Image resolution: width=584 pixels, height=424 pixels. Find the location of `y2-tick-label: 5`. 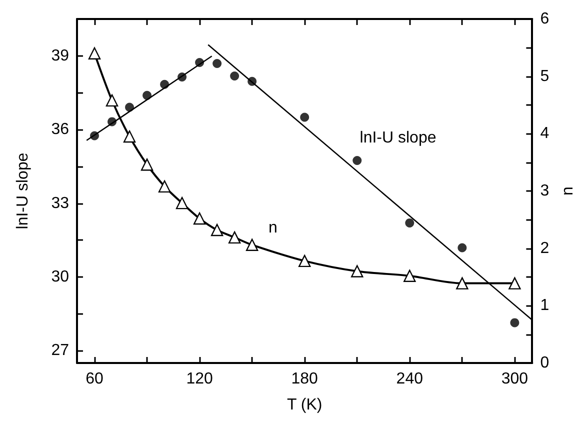

y2-tick-label: 5 is located at coordinates (545, 76).